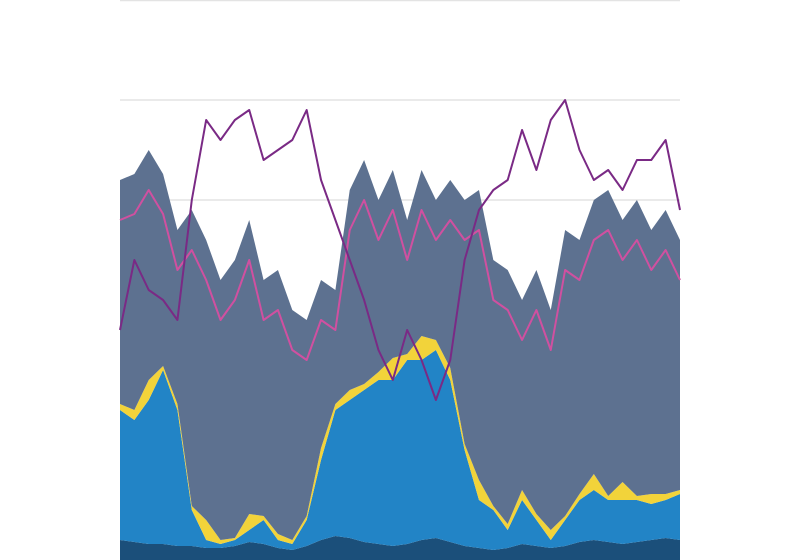 The height and width of the screenshot is (560, 800). Describe the element at coordinates (400, 548) in the screenshot. I see `area` at that location.